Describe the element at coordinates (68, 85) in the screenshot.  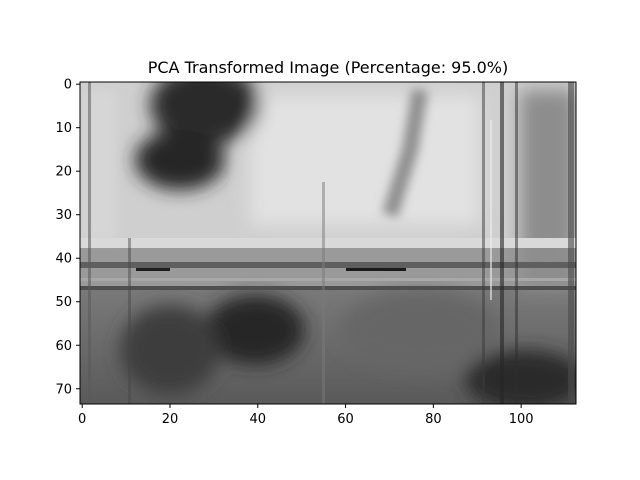
I see `y-tick-label: 0` at that location.